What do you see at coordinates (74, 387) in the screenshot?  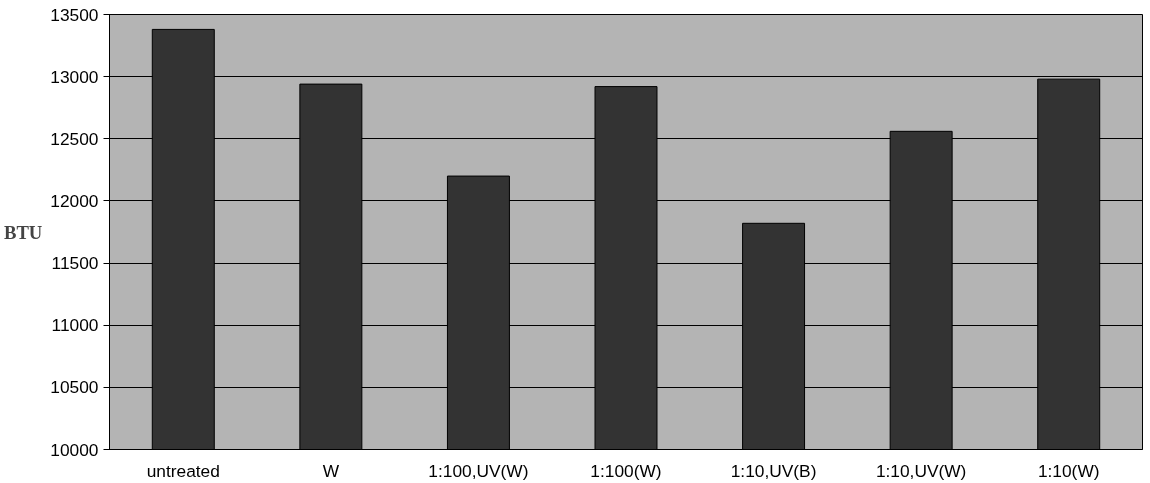 I see `y-tick-label: 10500` at bounding box center [74, 387].